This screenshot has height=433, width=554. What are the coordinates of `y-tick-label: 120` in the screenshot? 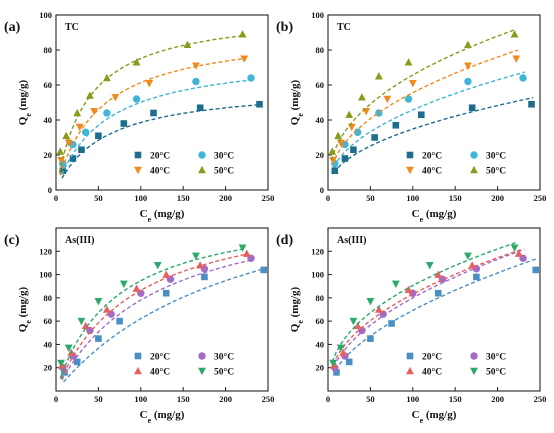 It's located at (317, 251).